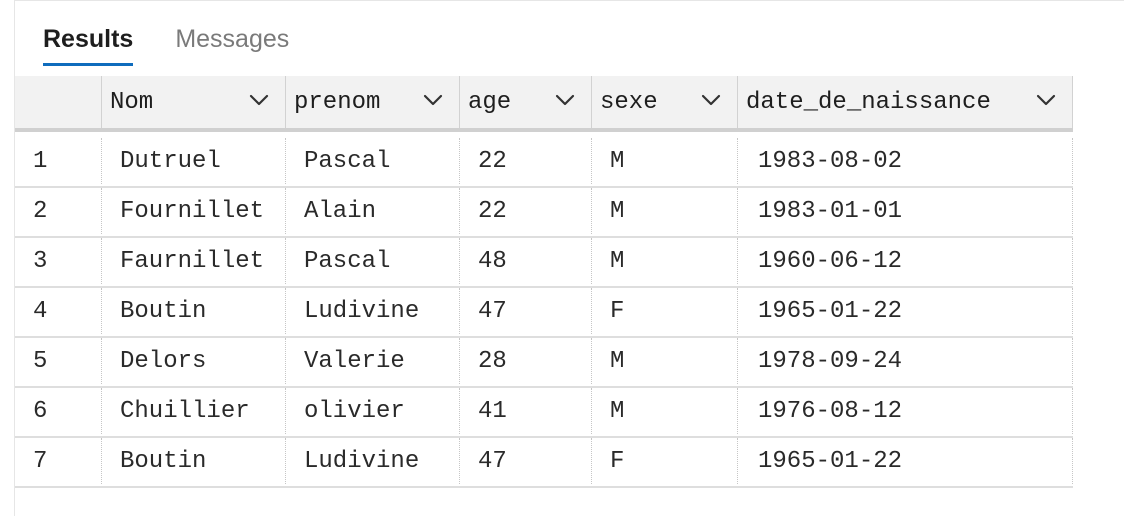 The width and height of the screenshot is (1124, 516). I want to click on table-row: 5 Delors Valerie 28 M 1978-09-24, so click(544, 363).